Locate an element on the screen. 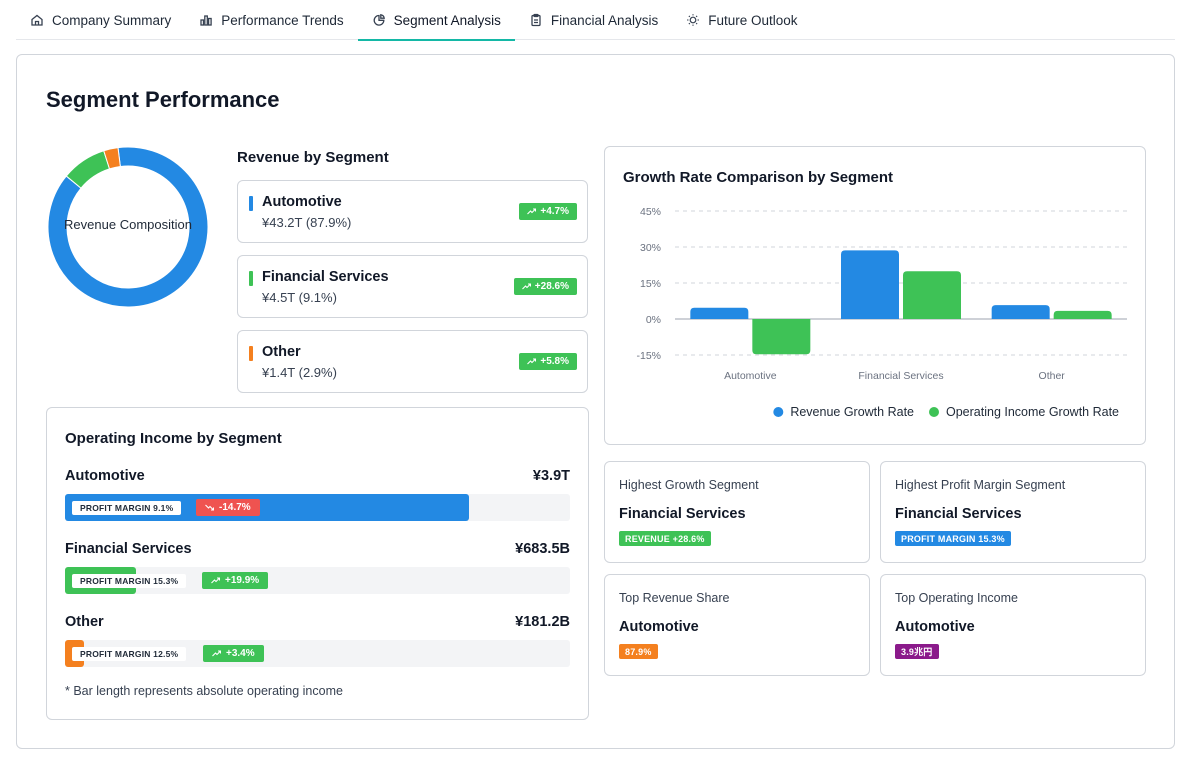 The image size is (1191, 758). change-badge: -14.7% is located at coordinates (228, 507).